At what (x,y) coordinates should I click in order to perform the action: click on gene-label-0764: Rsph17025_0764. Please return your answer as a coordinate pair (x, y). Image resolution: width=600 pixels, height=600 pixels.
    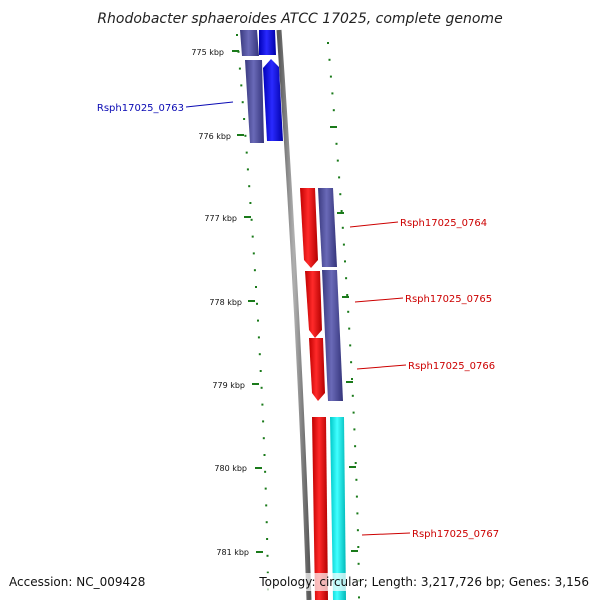
    Looking at the image, I should click on (443, 223).